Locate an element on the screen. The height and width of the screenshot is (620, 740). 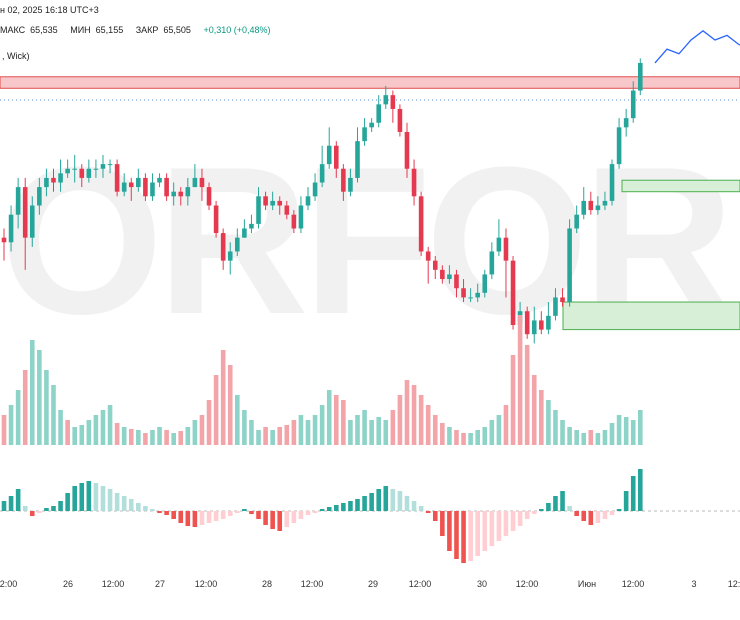
low-value: МИН 65,155 is located at coordinates (97, 30).